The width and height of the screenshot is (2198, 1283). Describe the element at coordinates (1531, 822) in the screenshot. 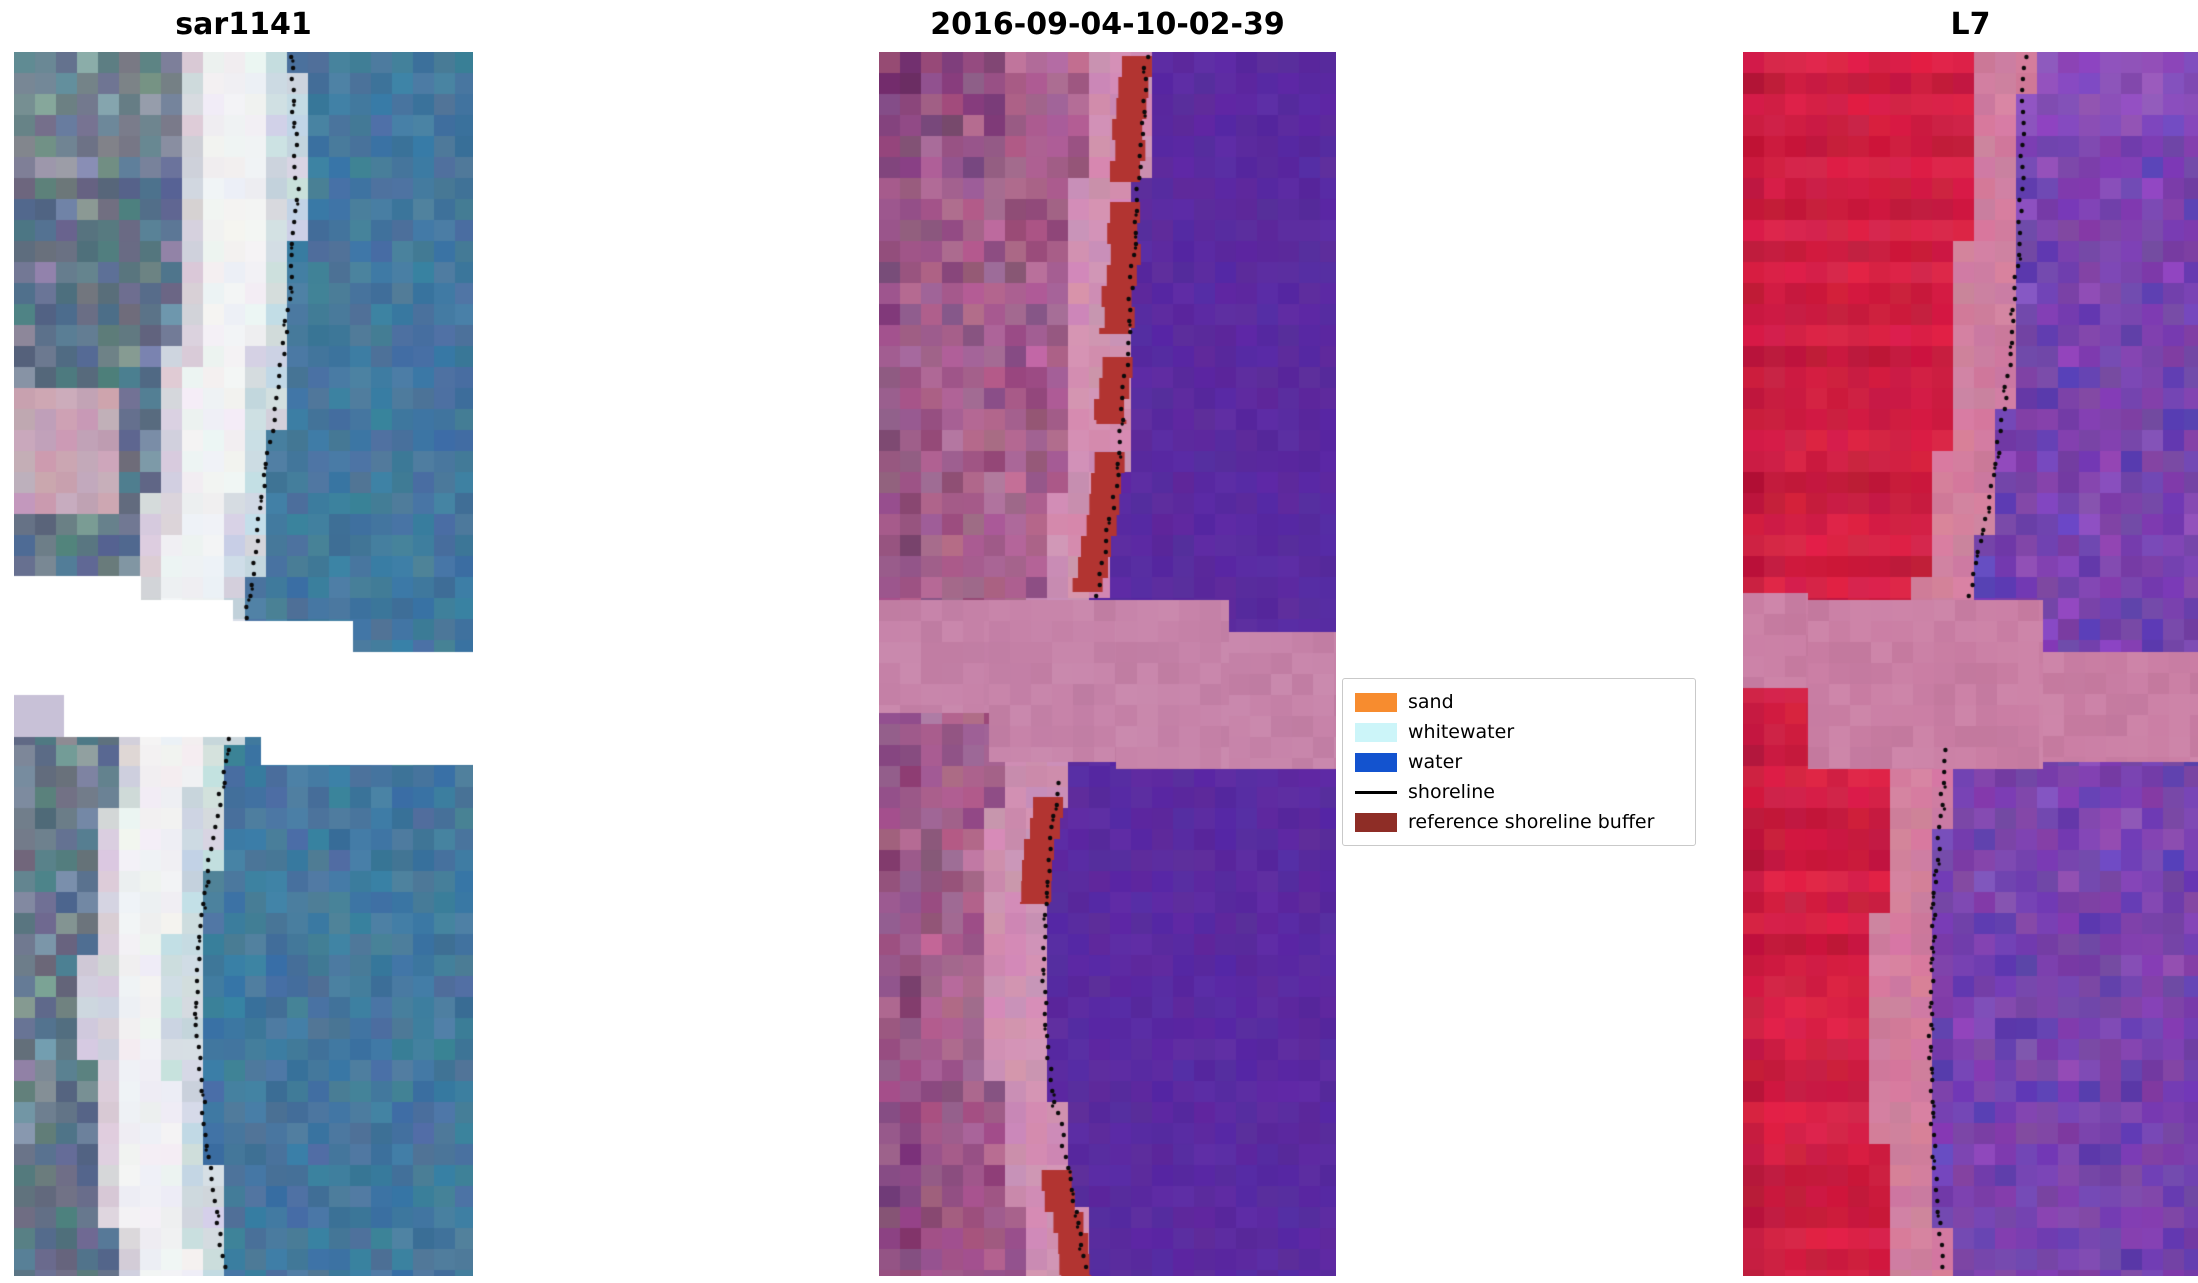

I see `legend-label-reference-buffer: reference shoreline buffer` at that location.